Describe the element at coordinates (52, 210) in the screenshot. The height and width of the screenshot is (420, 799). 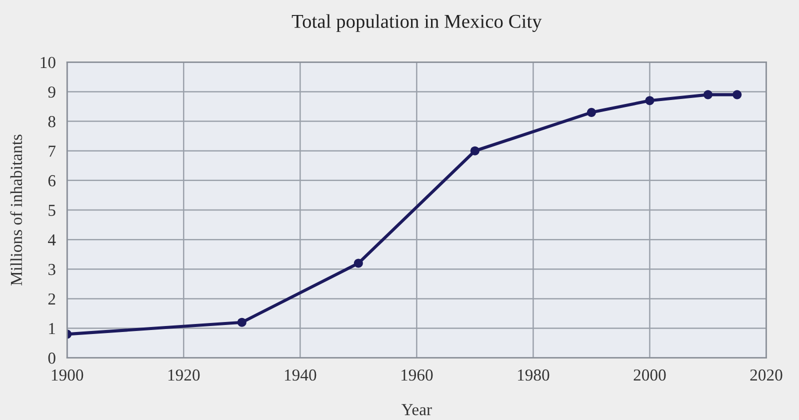
I see `y-tick-label: 5` at that location.